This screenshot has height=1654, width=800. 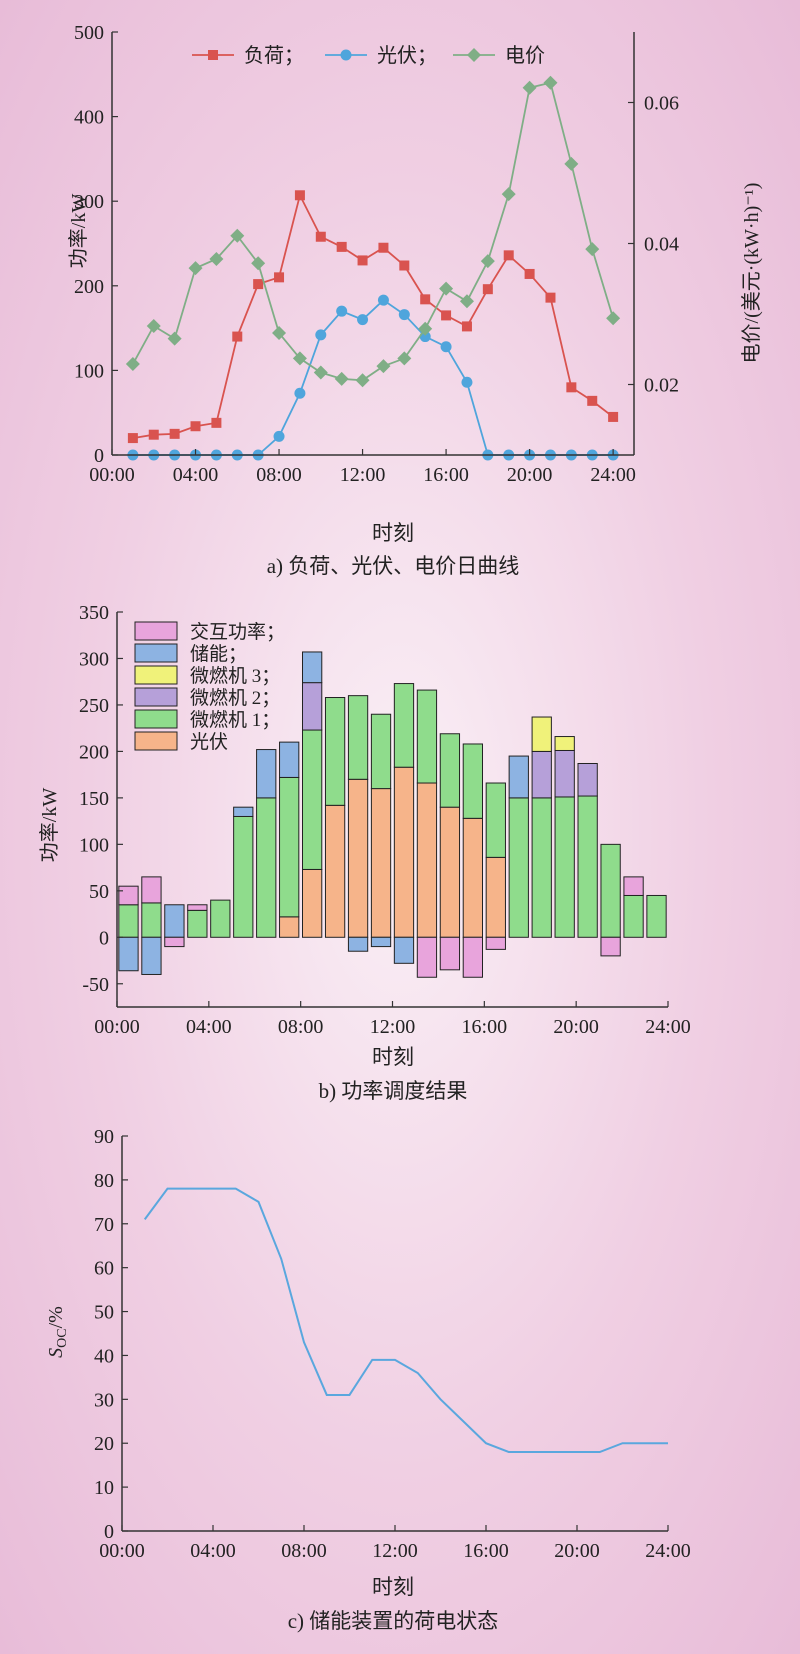 I want to click on panel-a-ytick-label: 500, so click(x=89, y=33).